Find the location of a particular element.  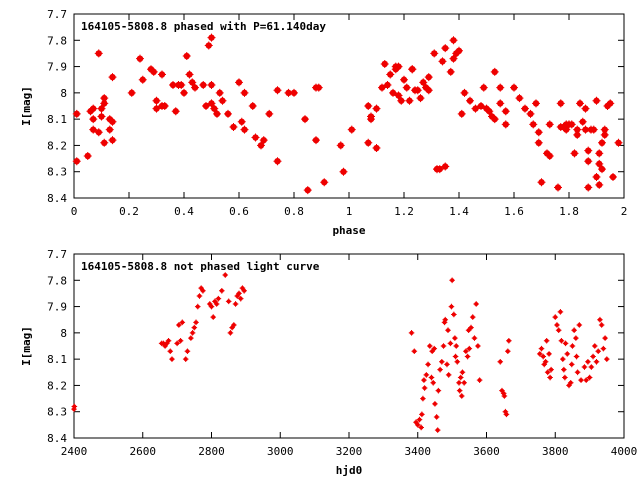

unphased-y-tick-label: 7.9 is located at coordinates (57, 307).